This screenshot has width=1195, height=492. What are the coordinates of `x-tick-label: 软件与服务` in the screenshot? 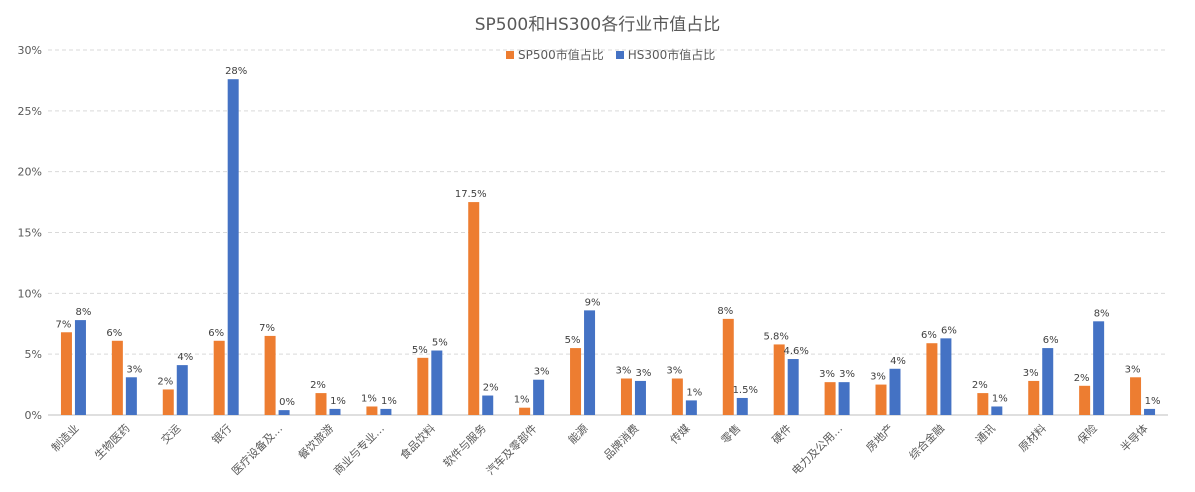 It's located at (464, 445).